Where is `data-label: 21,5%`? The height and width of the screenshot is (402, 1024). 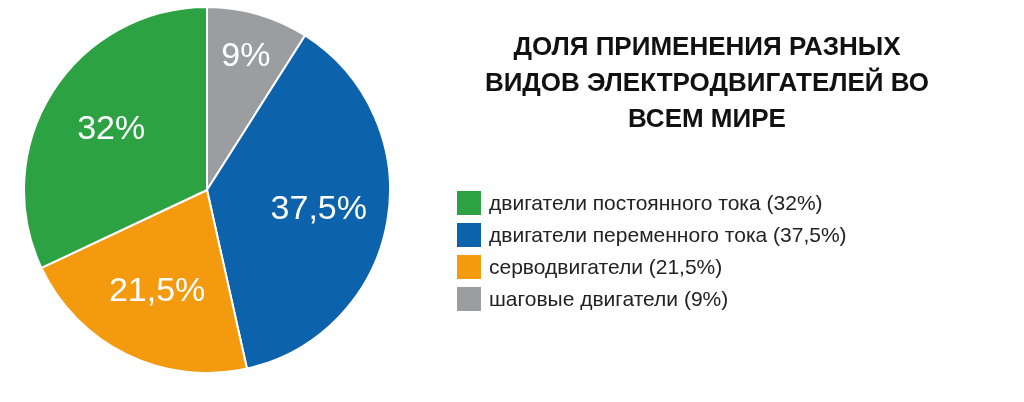 data-label: 21,5% is located at coordinates (157, 289).